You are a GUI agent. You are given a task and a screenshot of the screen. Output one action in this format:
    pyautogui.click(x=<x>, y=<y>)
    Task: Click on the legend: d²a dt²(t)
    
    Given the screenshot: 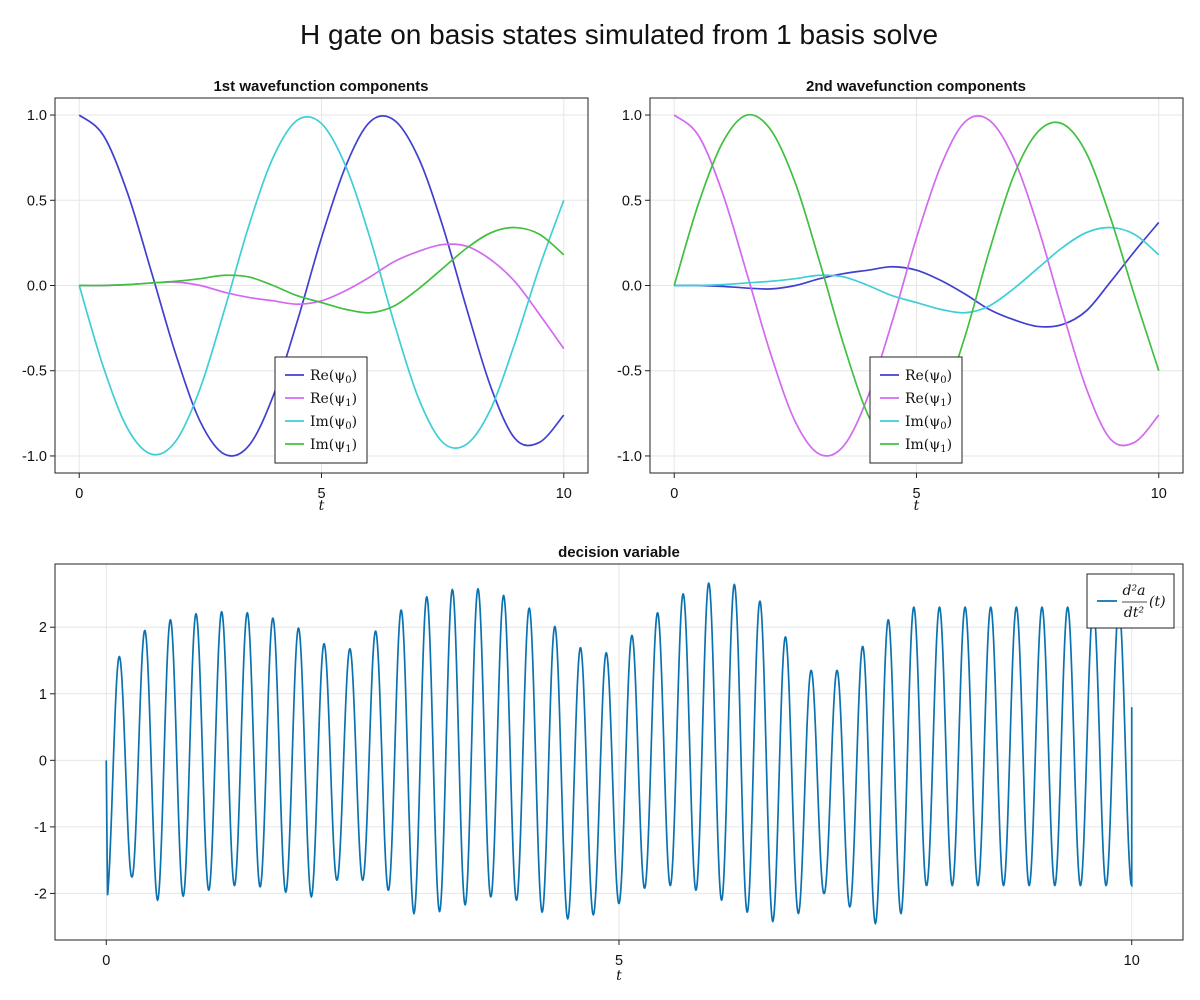 What is the action you would take?
    pyautogui.click(x=1130, y=601)
    